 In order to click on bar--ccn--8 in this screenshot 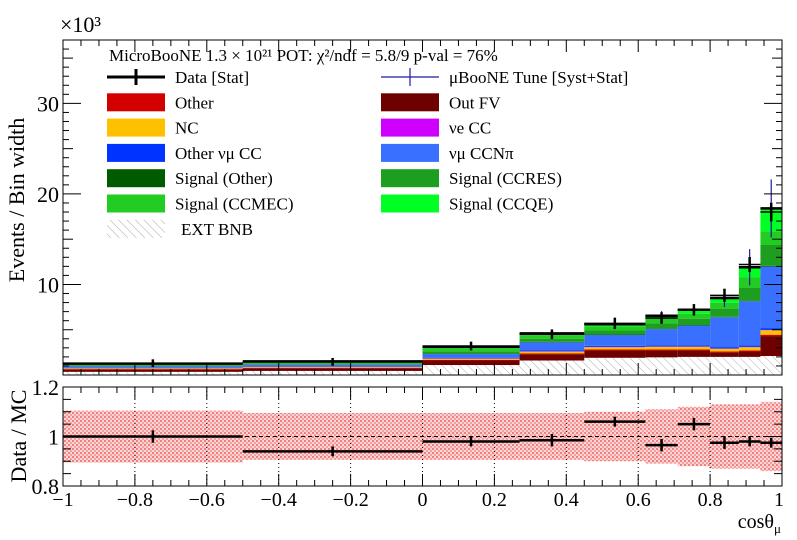, I will do `click(749, 323)`.